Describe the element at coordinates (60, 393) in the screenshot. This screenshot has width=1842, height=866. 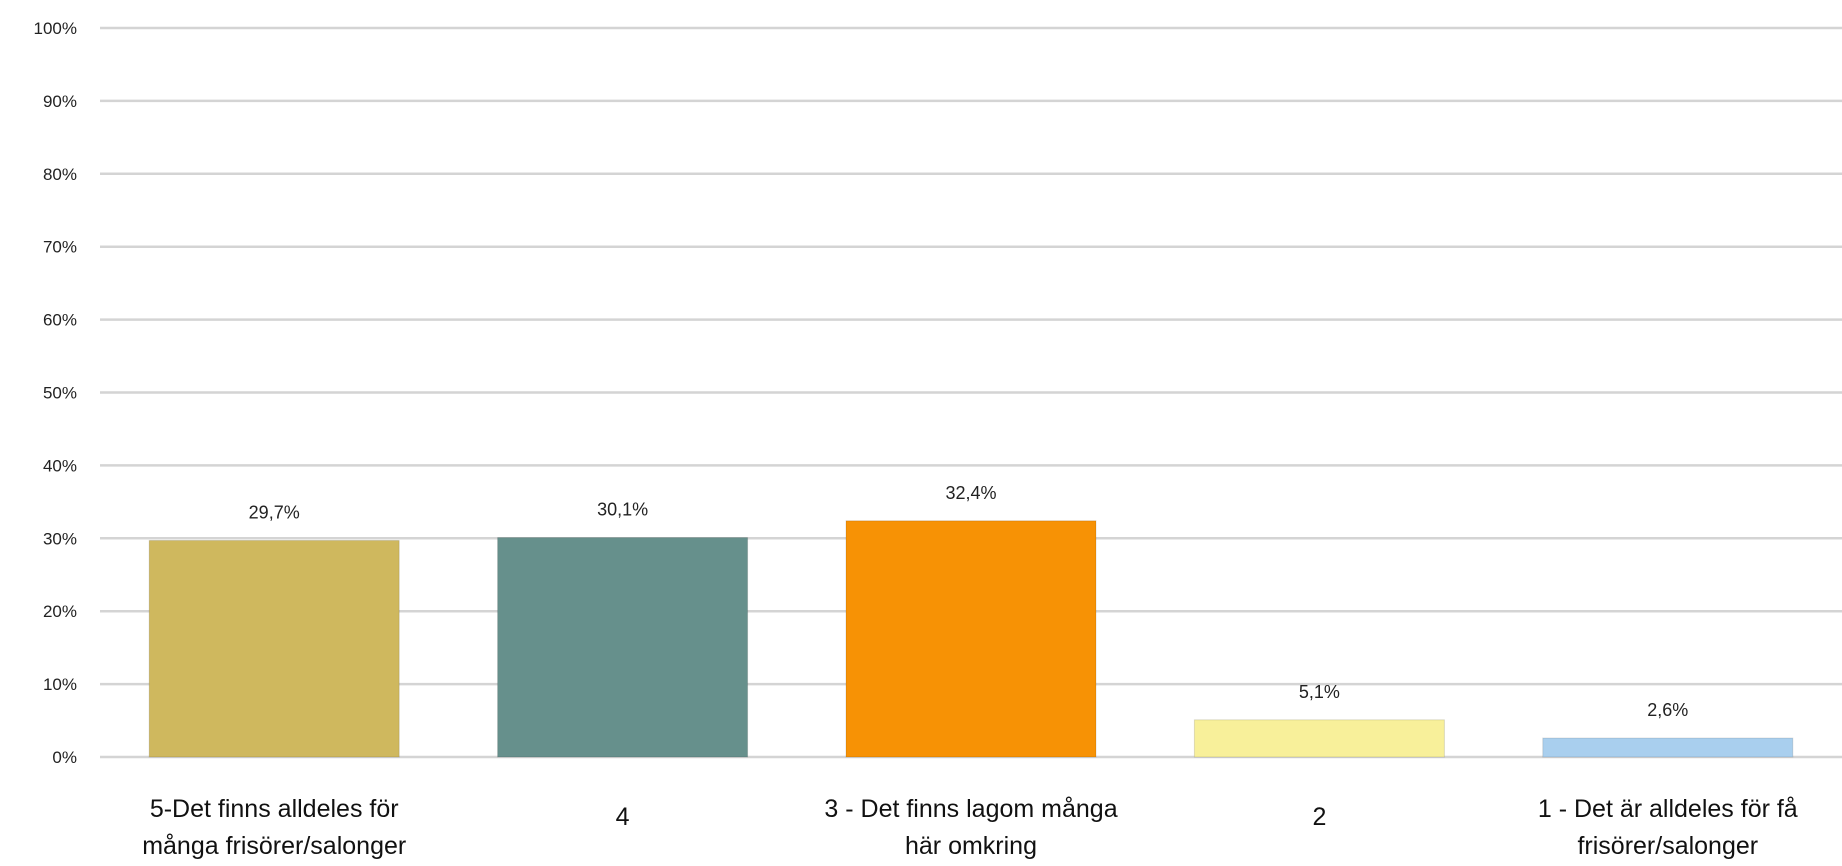
I see `y-tick-label-50: 50%` at that location.